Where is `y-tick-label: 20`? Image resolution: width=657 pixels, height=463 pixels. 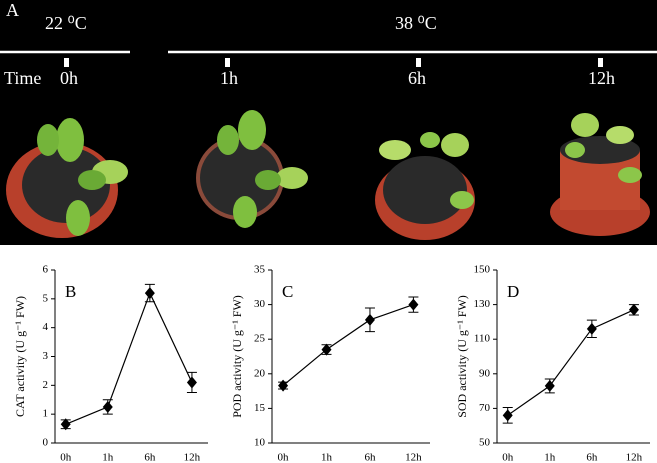
y-tick-label: 20 is located at coordinates (260, 373).